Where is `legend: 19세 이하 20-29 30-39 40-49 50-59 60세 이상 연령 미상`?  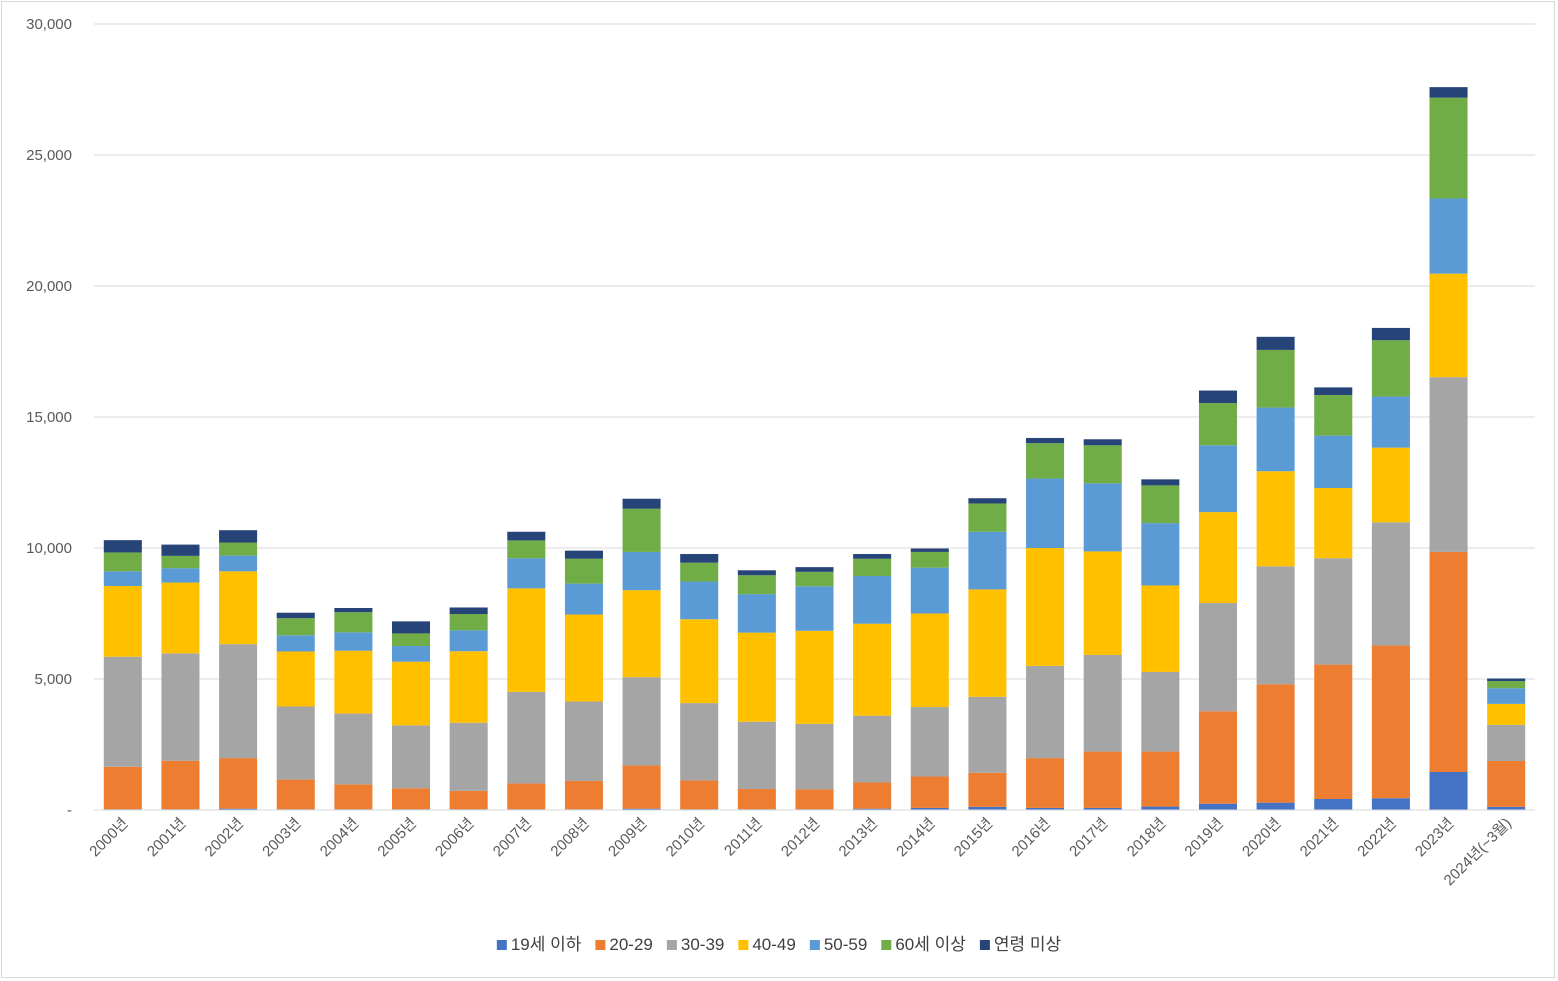 legend: 19세 이하 20-29 30-39 40-49 50-59 60세 이상 연령 미상 is located at coordinates (779, 944).